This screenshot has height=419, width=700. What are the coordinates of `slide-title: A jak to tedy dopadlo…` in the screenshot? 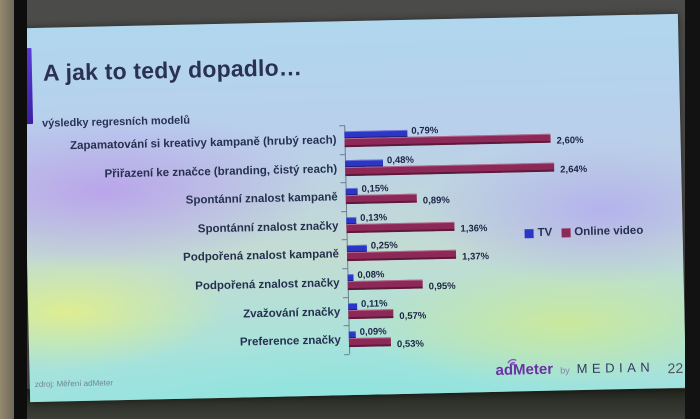 It's located at (172, 70).